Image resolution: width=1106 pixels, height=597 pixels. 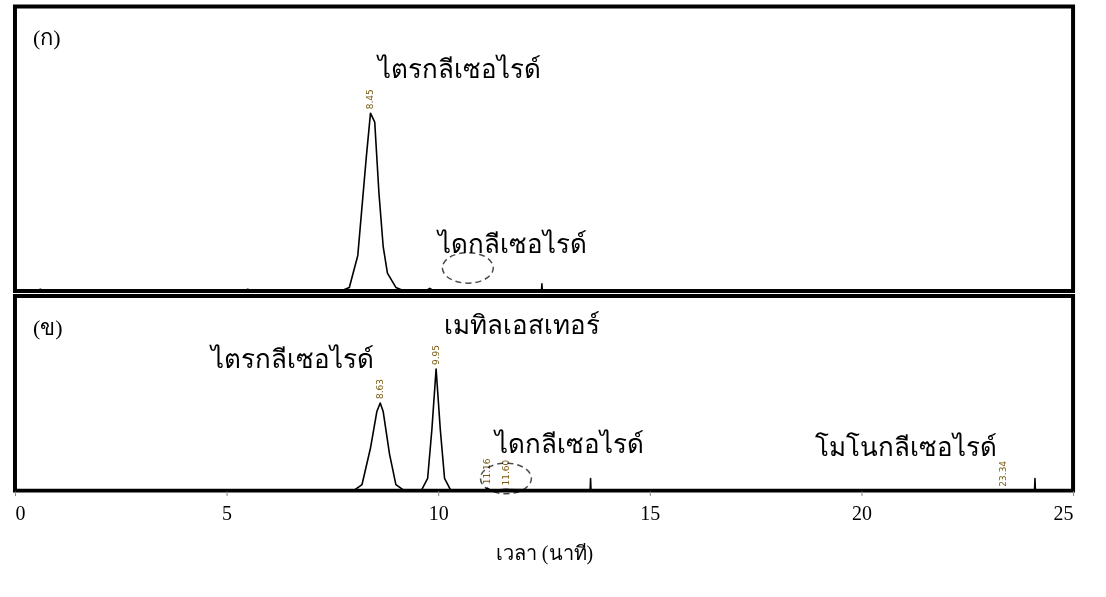 What do you see at coordinates (487, 471) in the screenshot?
I see `annotation: 11.16` at bounding box center [487, 471].